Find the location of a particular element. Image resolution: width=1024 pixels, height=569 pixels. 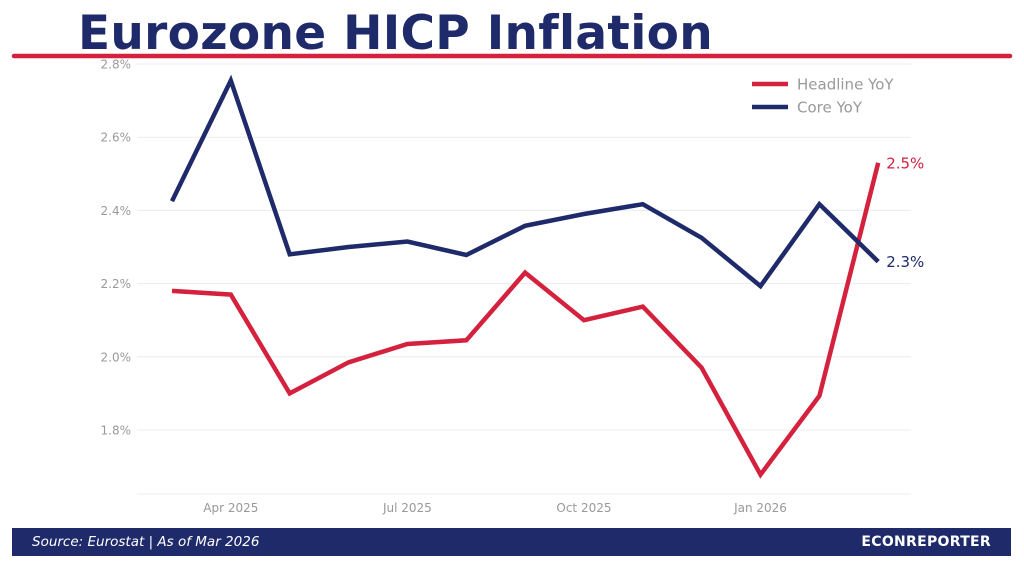

y-tick-label: 2.2% is located at coordinates (116, 284).